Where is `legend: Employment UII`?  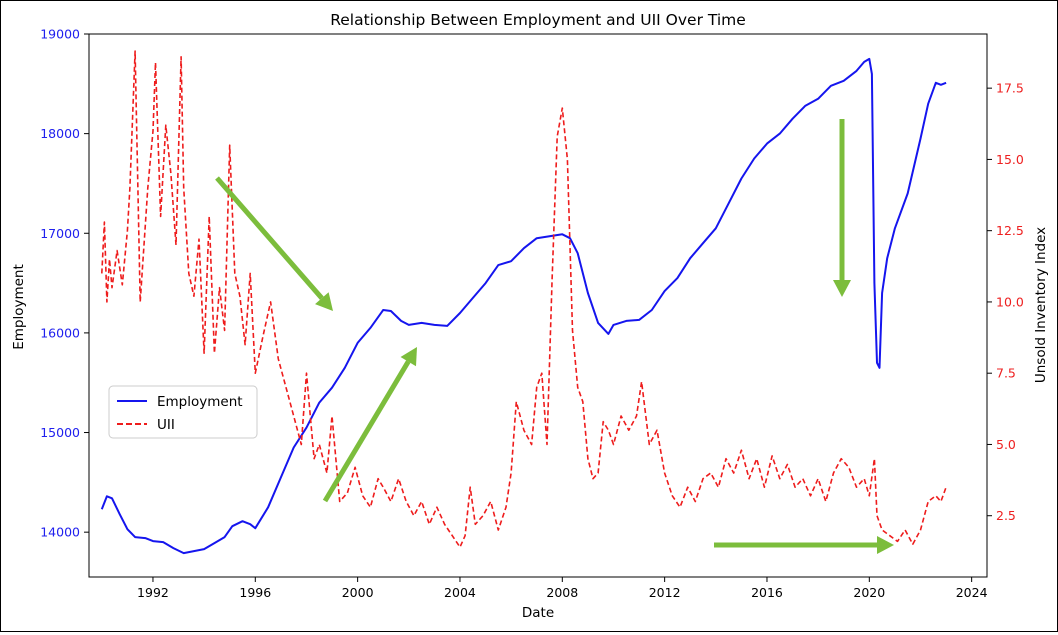
legend: Employment UII is located at coordinates (183, 412).